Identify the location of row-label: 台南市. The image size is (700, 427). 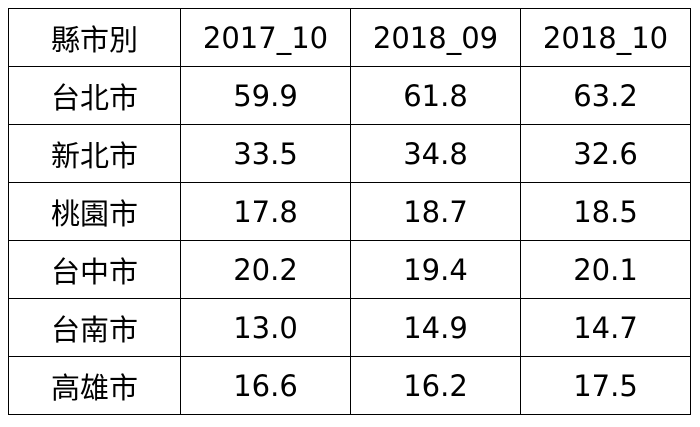
(94, 327).